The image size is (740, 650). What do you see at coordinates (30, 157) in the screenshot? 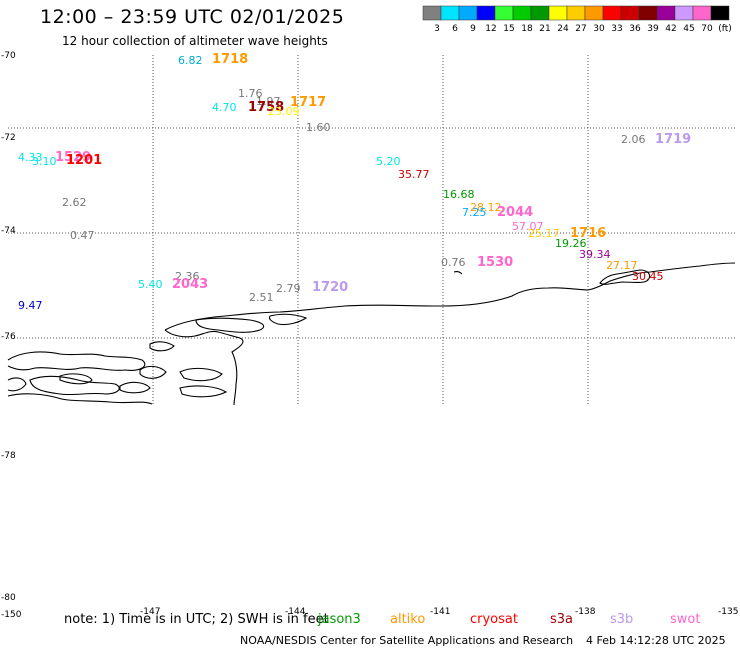
I see `wave-height-label: 4.33` at bounding box center [30, 157].